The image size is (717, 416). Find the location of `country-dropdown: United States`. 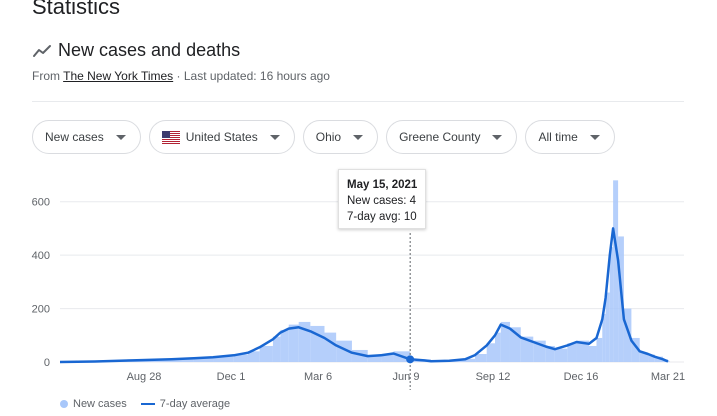

country-dropdown: United States is located at coordinates (221, 137).